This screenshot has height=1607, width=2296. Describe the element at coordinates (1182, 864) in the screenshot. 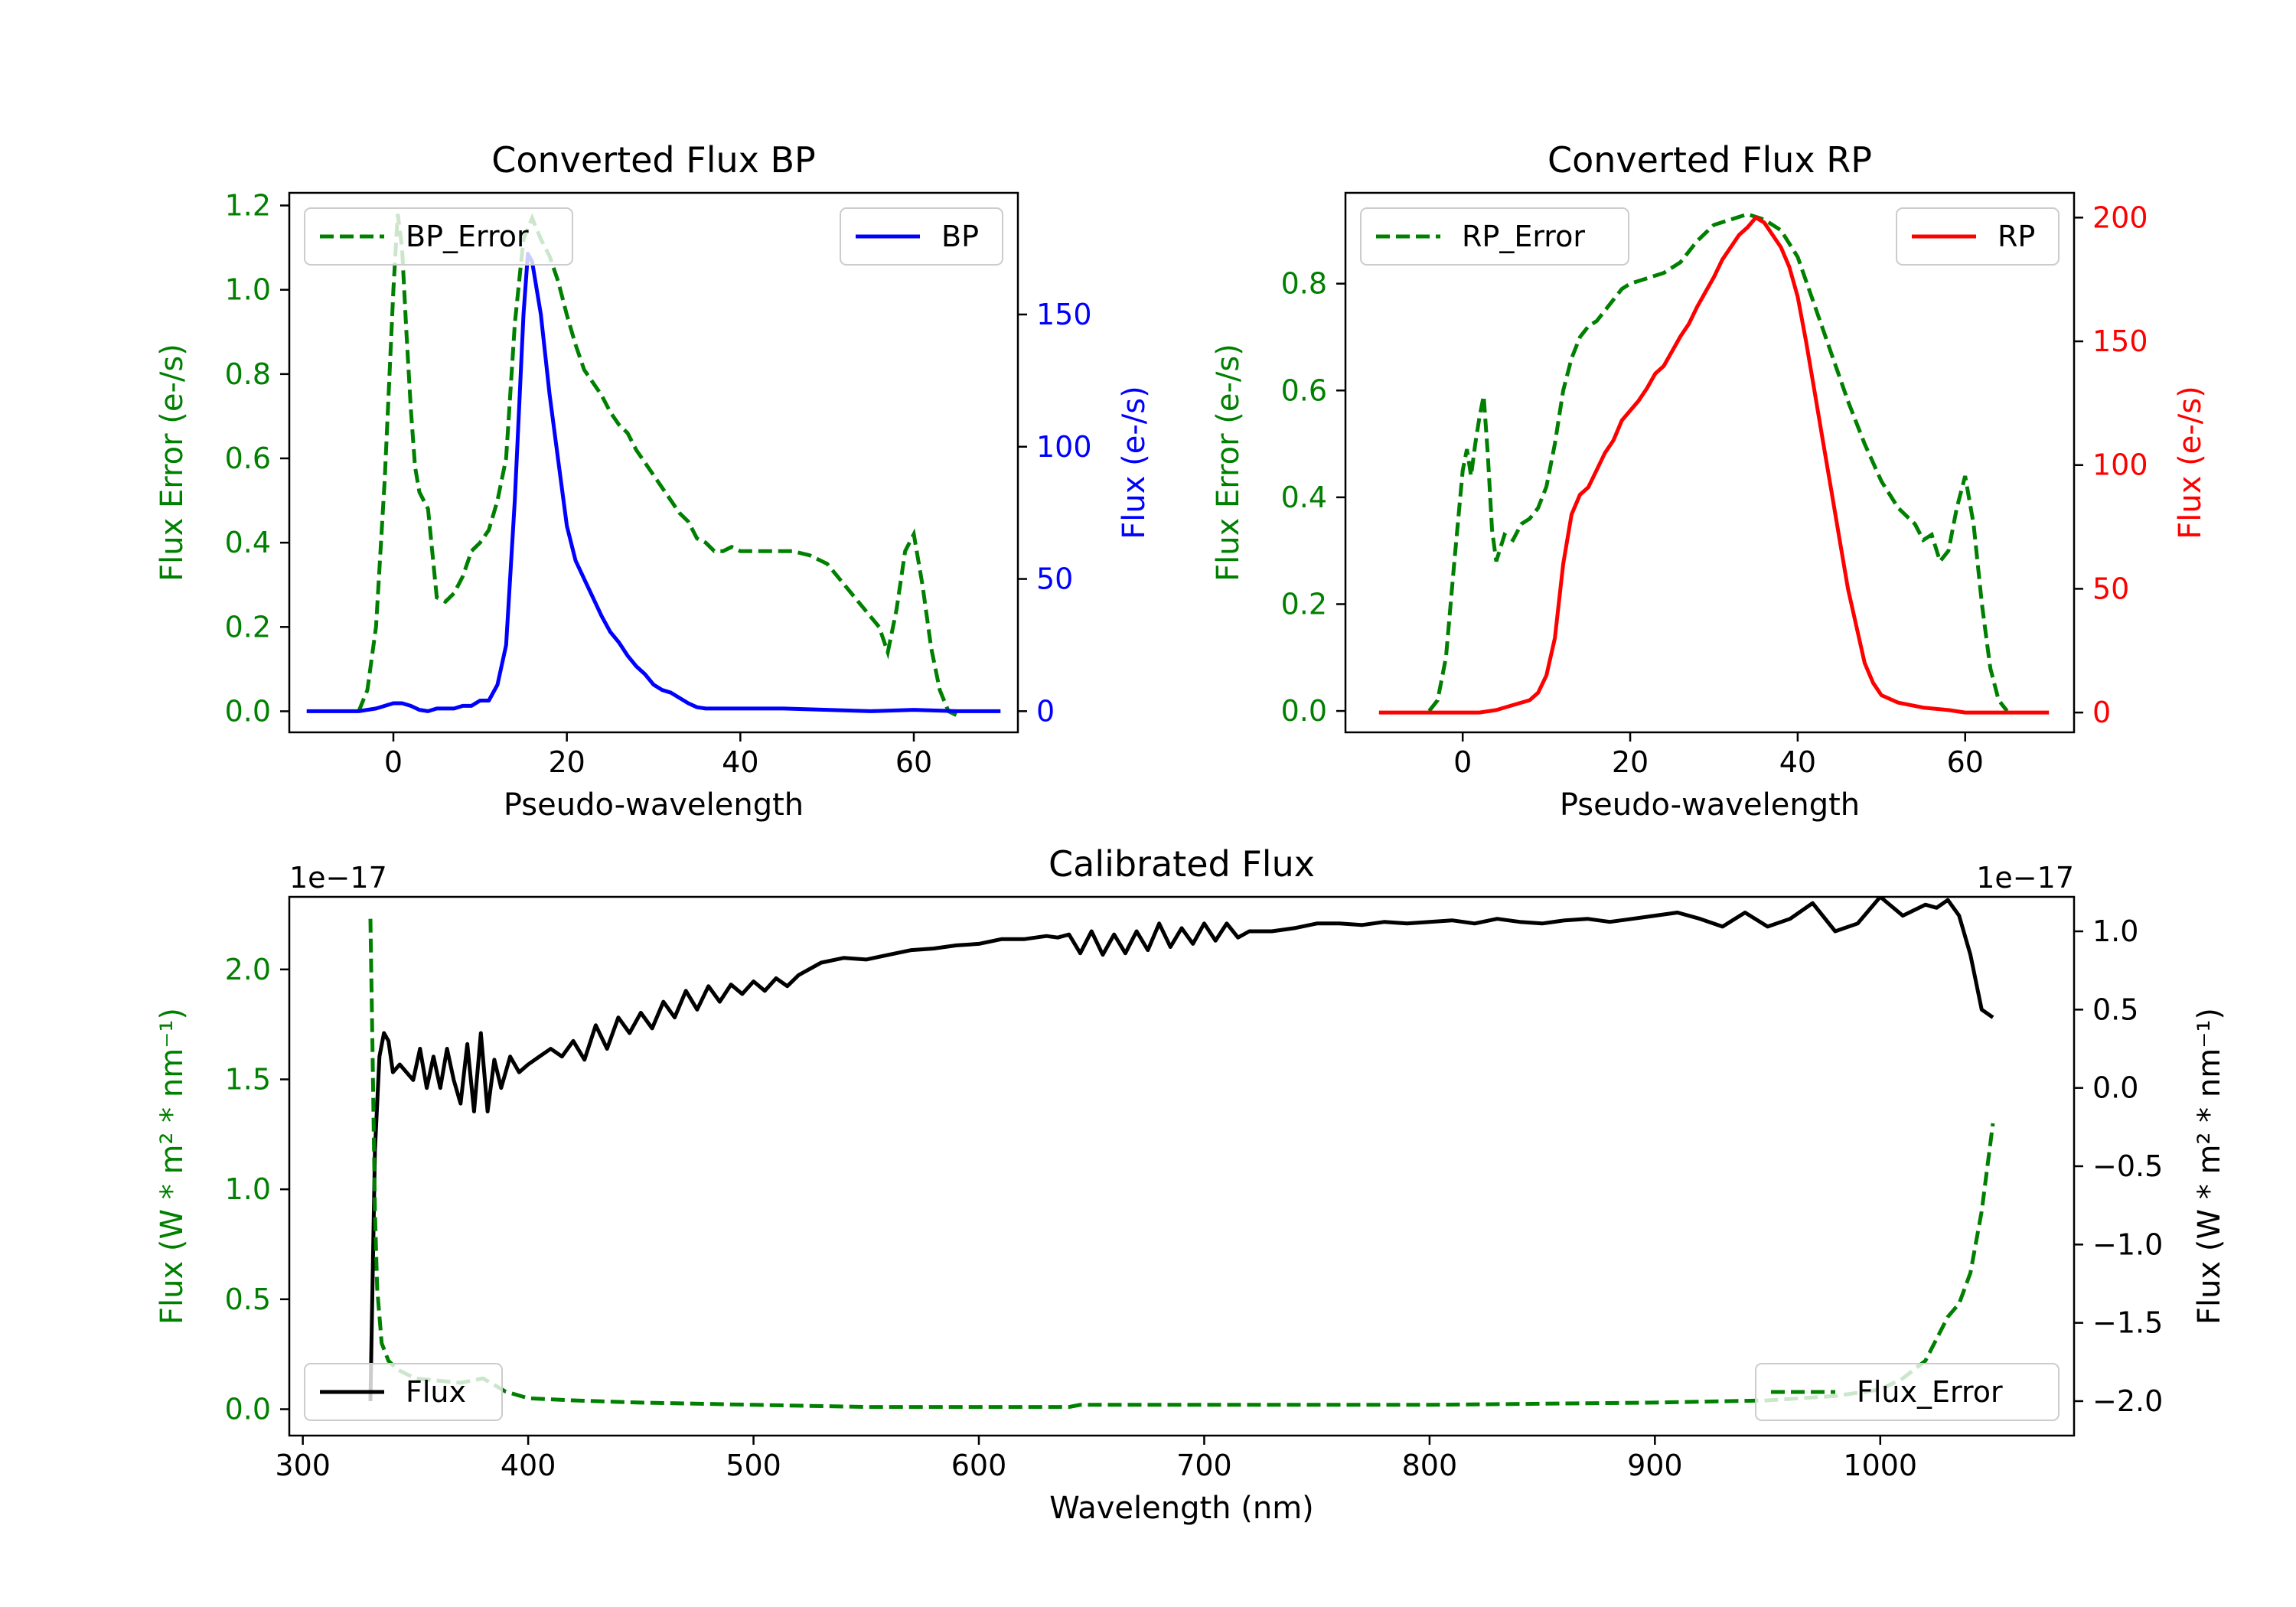

I see `cal-title: Calibrated Flux` at that location.